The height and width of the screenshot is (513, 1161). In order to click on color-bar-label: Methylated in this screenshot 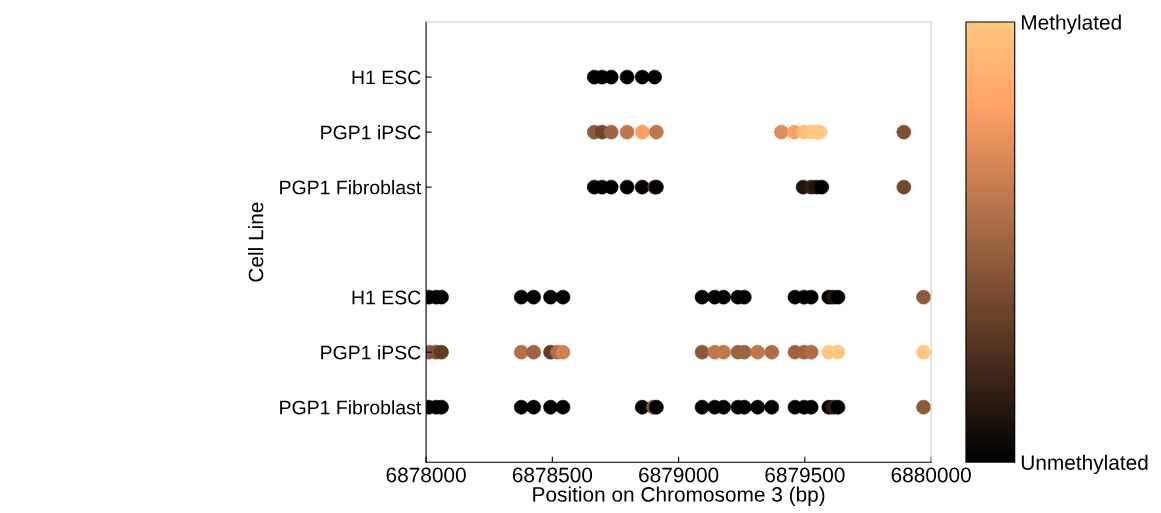, I will do `click(1071, 24)`.